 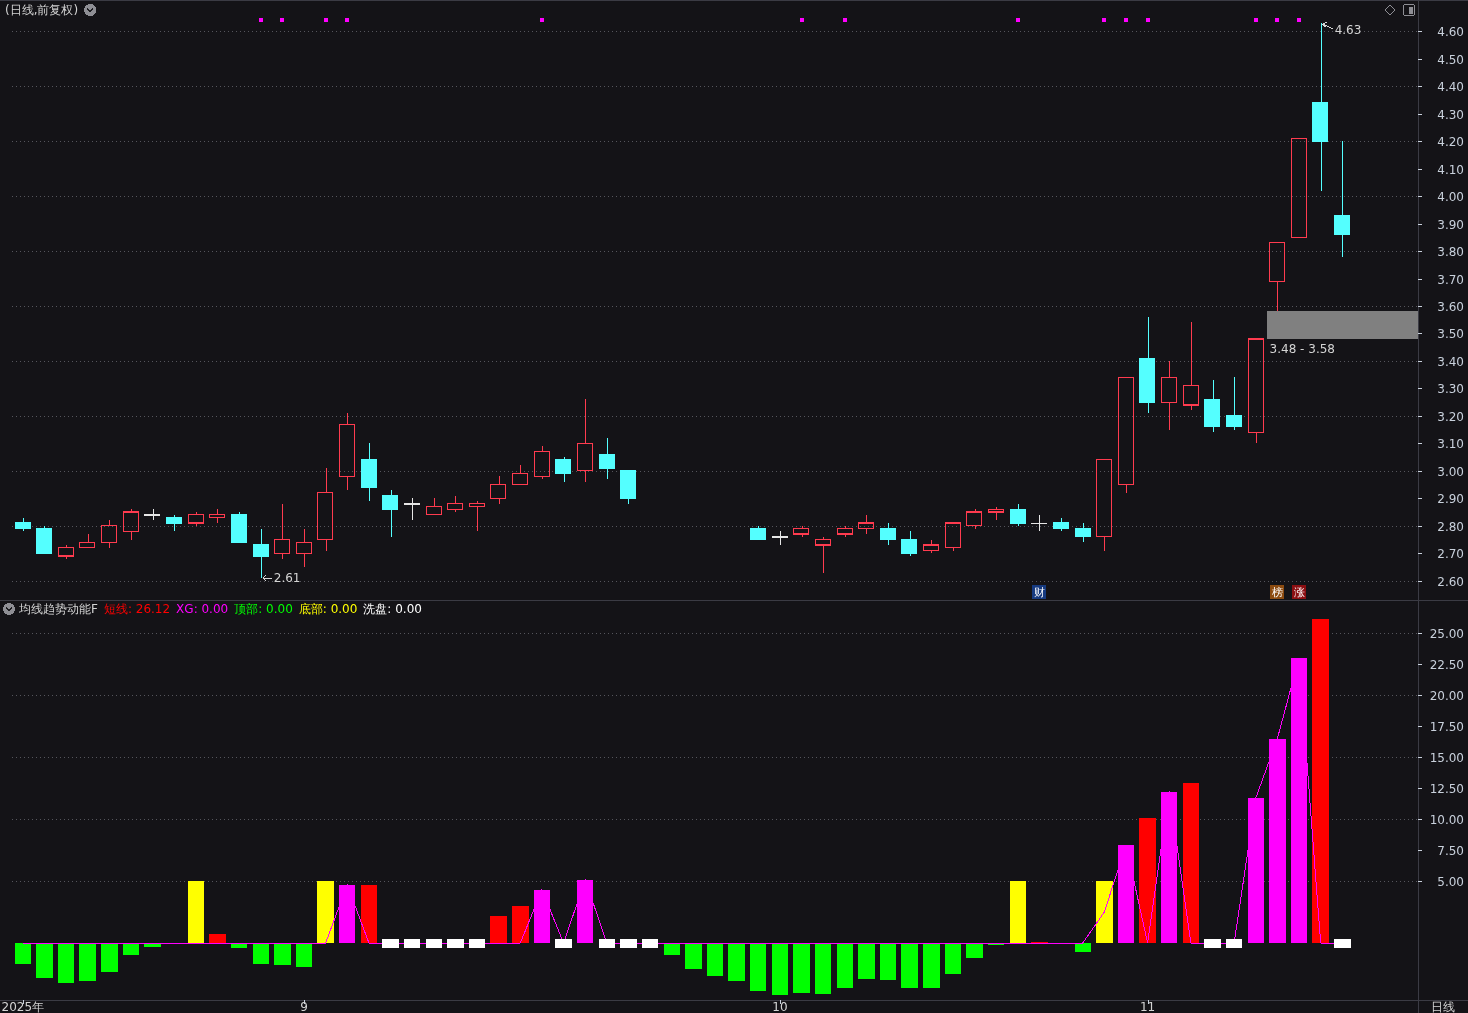 I want to click on y-tick-label: 12.50, so click(x=1446, y=788).